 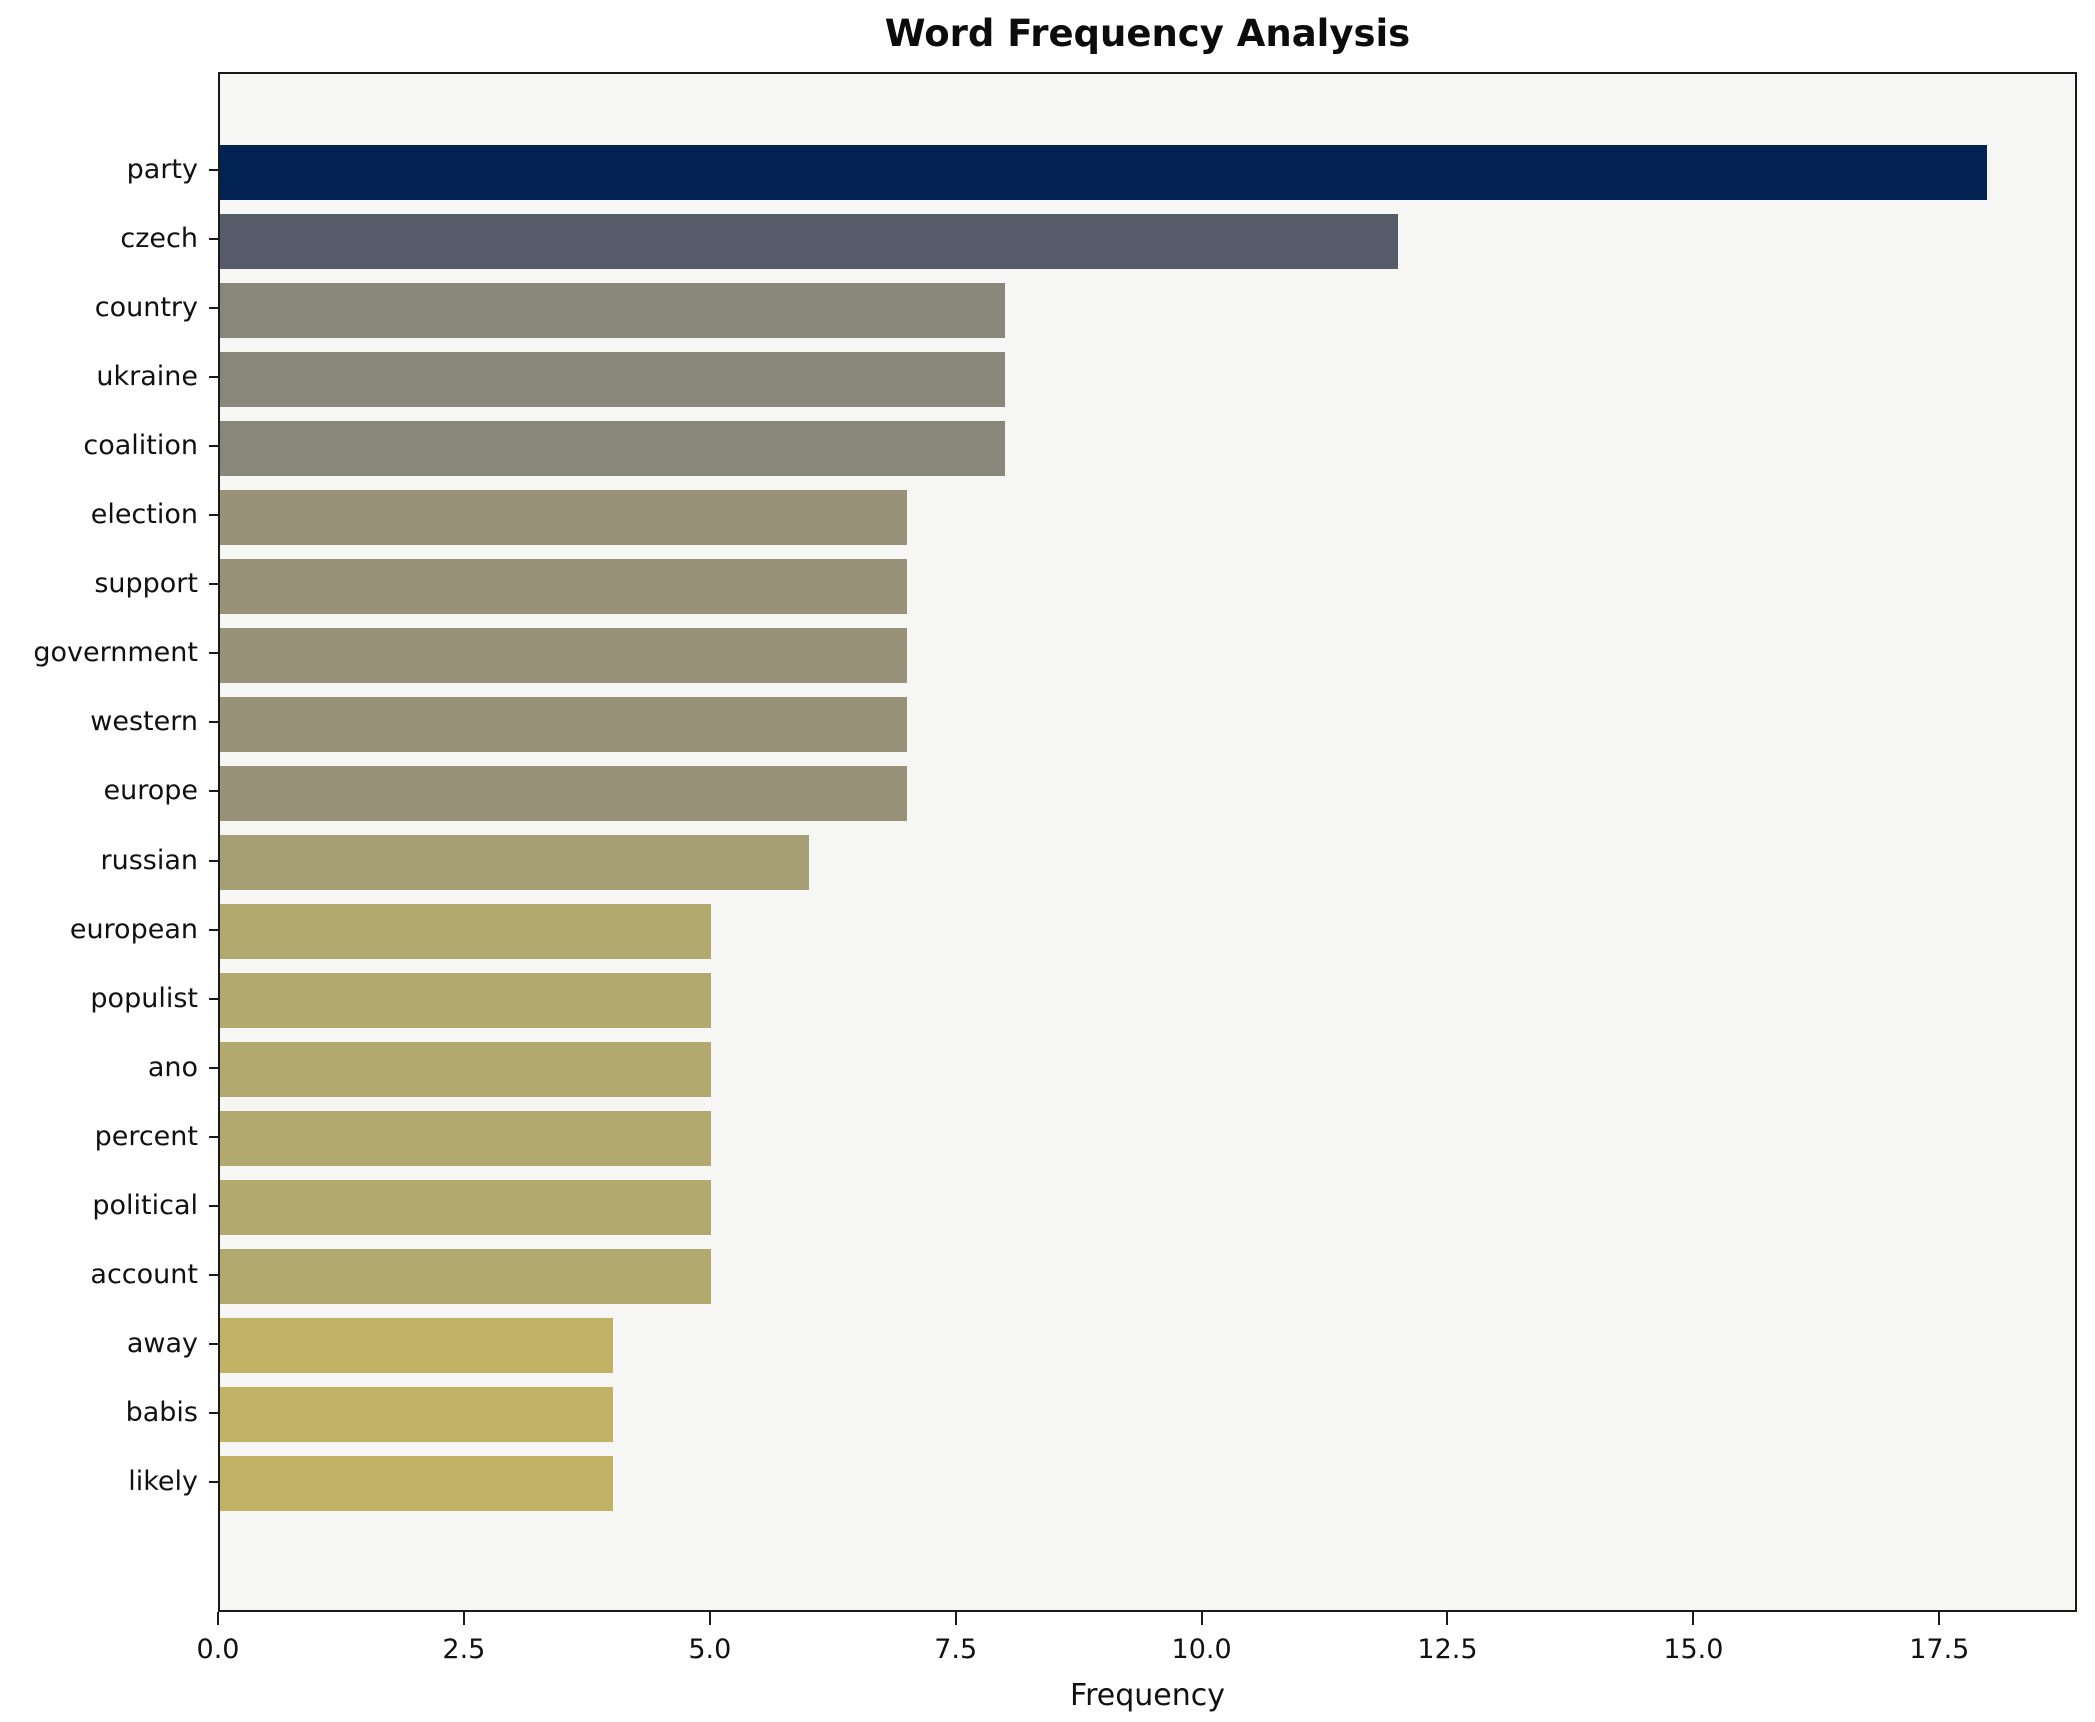 What do you see at coordinates (1147, 1695) in the screenshot?
I see `x-axis-label: Frequency` at bounding box center [1147, 1695].